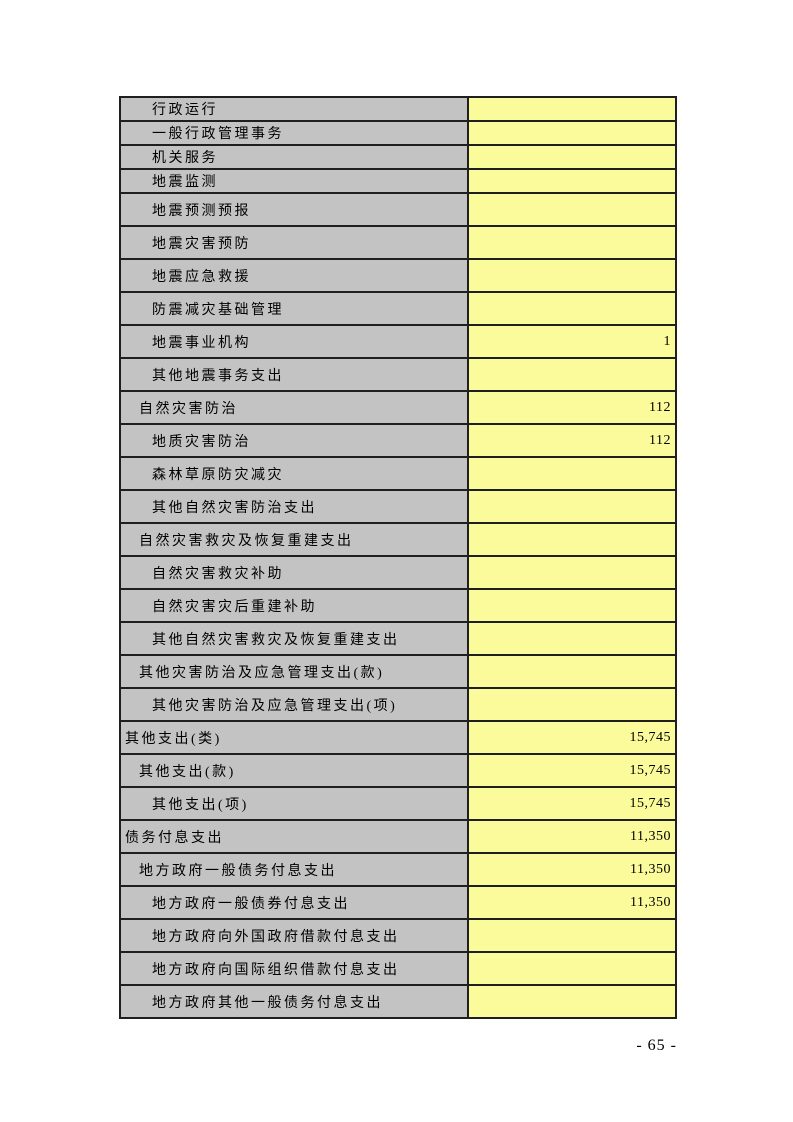 This screenshot has width=793, height=1122. I want to click on table-row: 地震灾害预防, so click(398, 243).